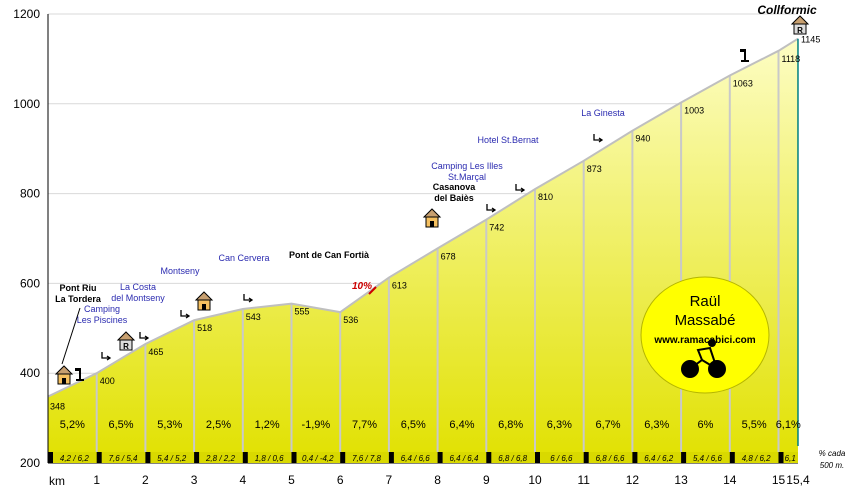 This screenshot has width=850, height=500. What do you see at coordinates (180, 271) in the screenshot?
I see `place-label: Montseny` at bounding box center [180, 271].